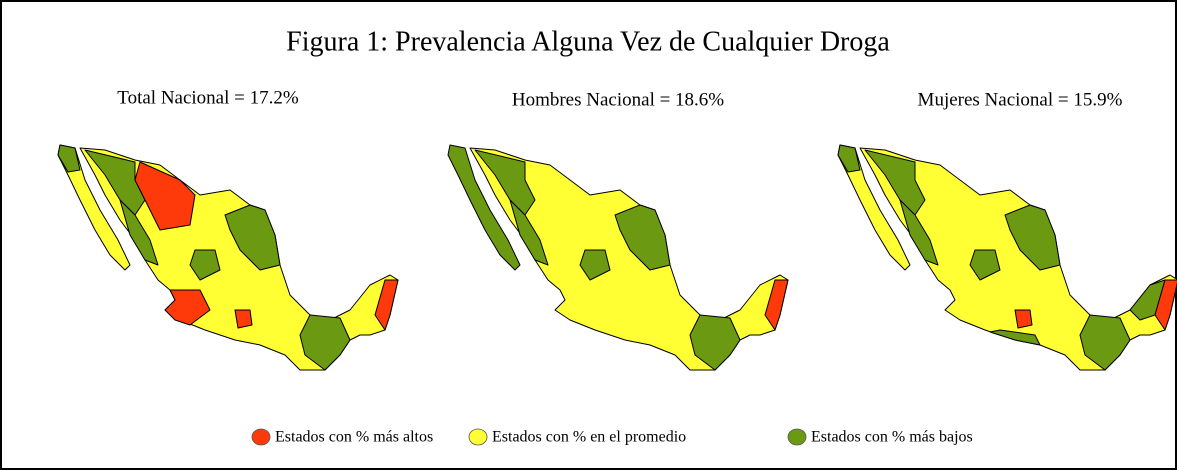 The height and width of the screenshot is (470, 1177). What do you see at coordinates (1020, 99) in the screenshot?
I see `panel-label: Mujeres Nacional = 15.9%` at bounding box center [1020, 99].